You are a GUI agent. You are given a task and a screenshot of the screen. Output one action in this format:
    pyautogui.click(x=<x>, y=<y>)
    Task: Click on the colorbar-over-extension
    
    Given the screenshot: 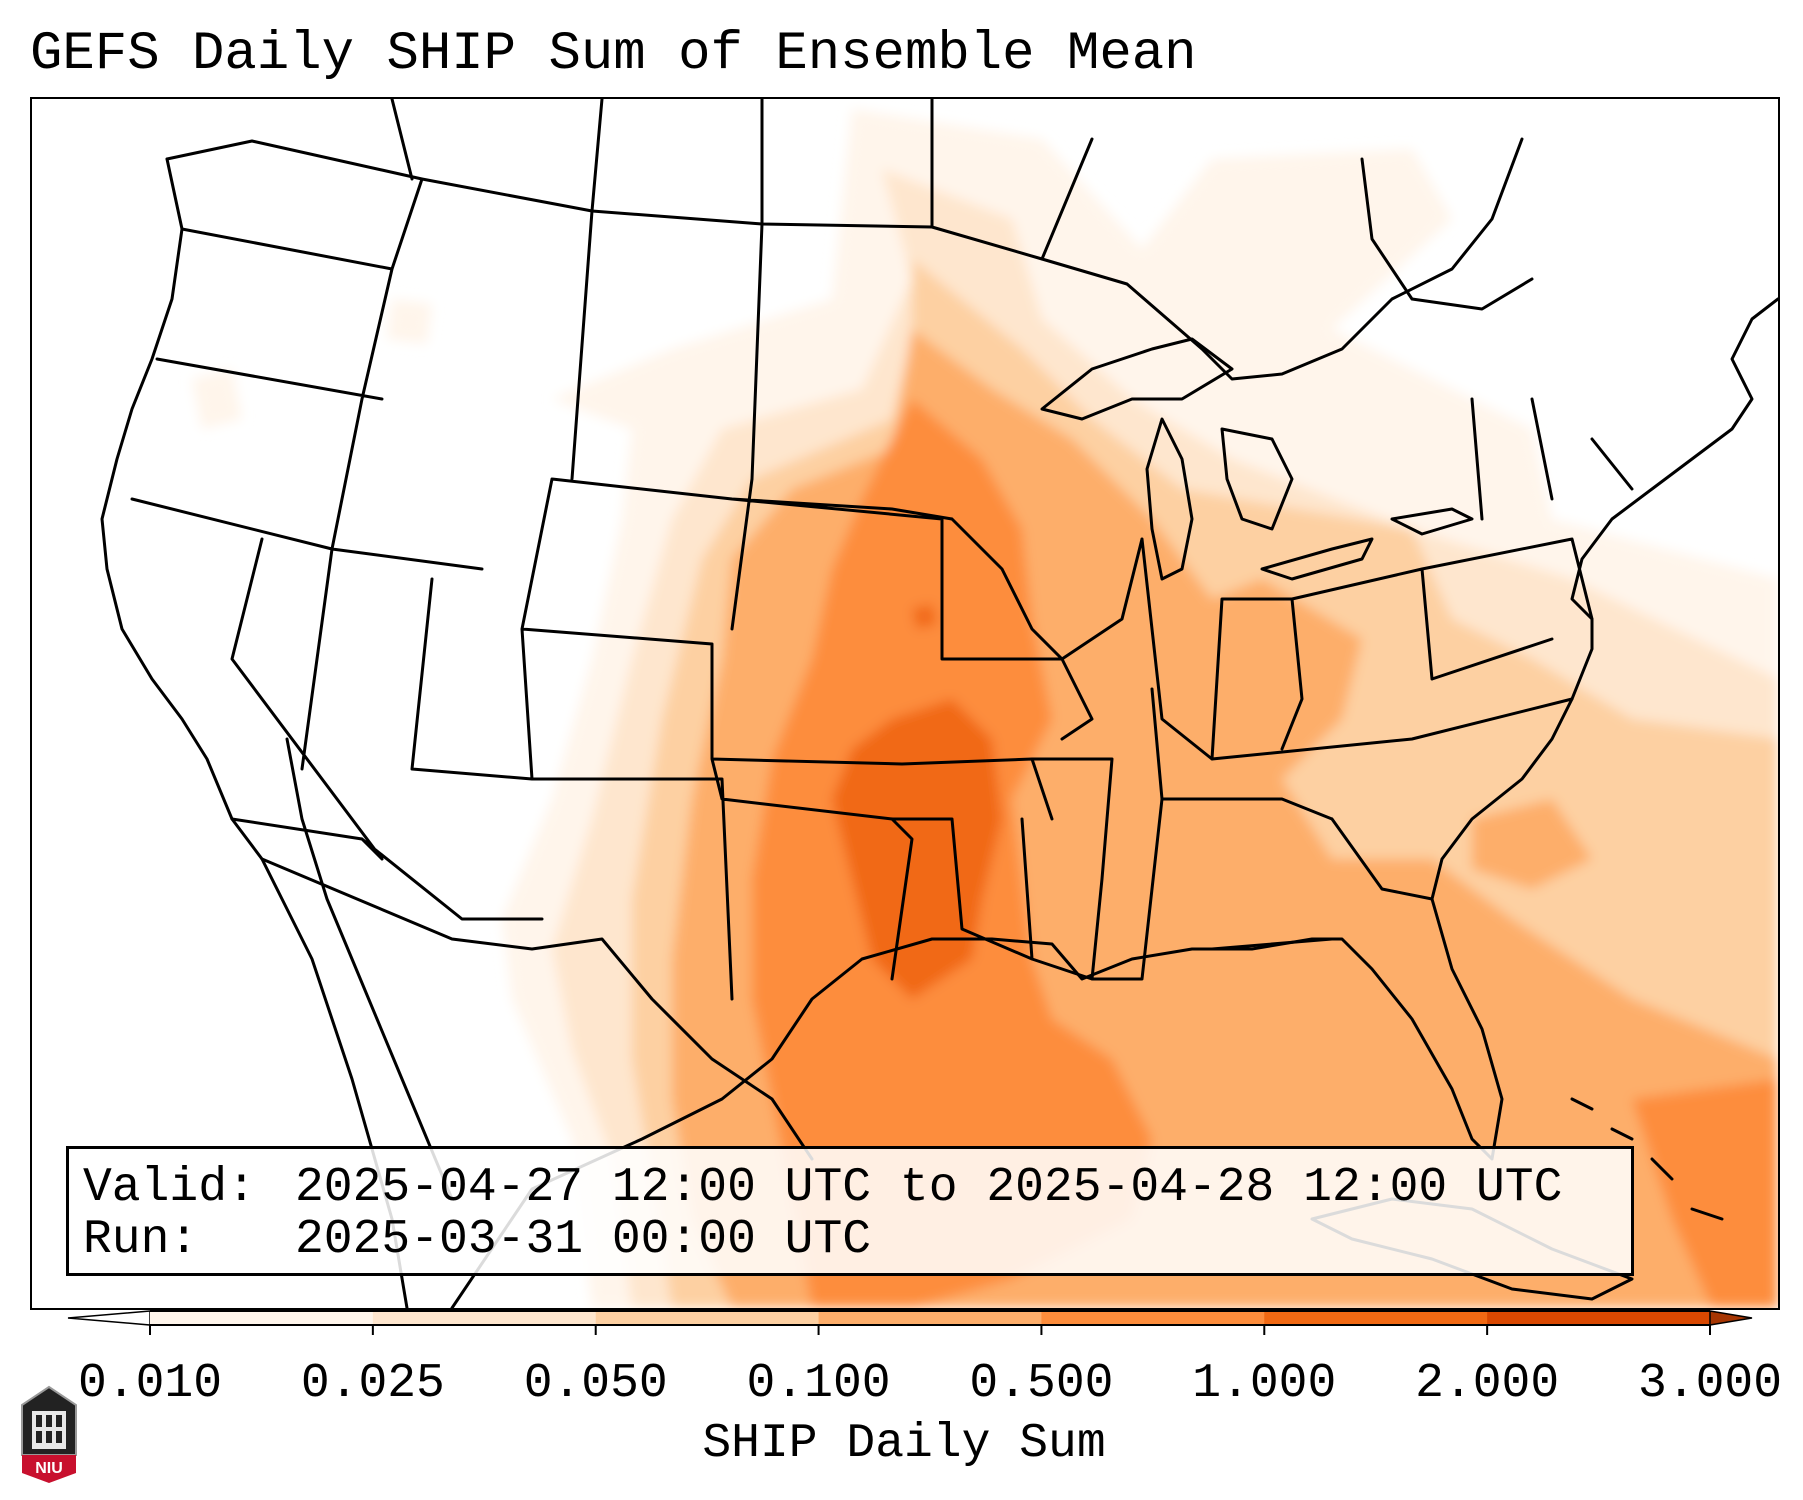 What is the action you would take?
    pyautogui.click(x=1731, y=1318)
    